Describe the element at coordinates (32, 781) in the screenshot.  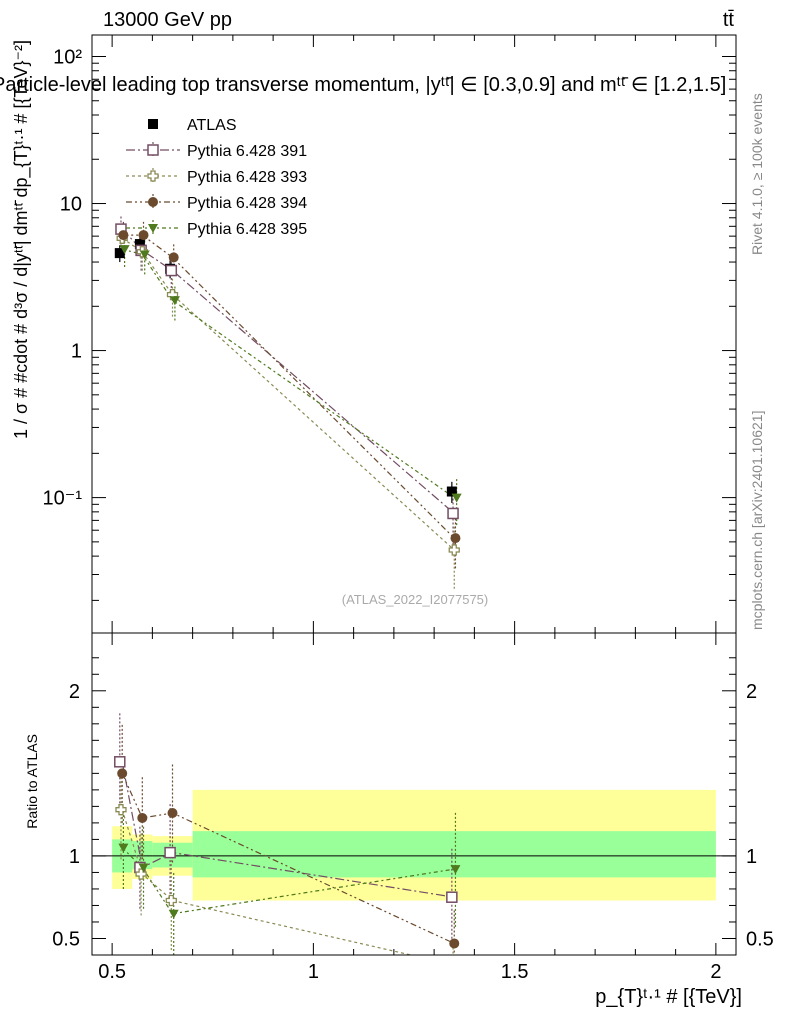
I see `ratio-ylabel: Ratio to ATLAS` at that location.